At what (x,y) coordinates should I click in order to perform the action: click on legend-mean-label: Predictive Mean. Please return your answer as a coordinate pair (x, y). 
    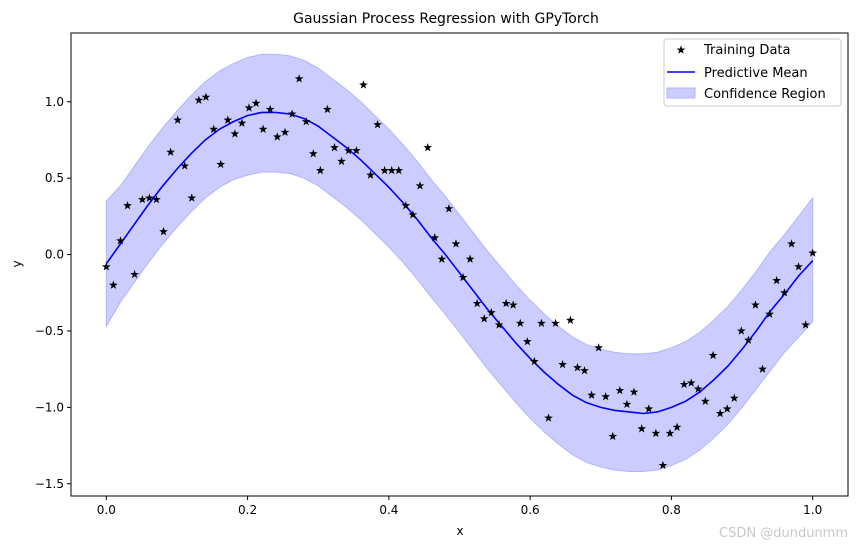
    Looking at the image, I should click on (756, 73).